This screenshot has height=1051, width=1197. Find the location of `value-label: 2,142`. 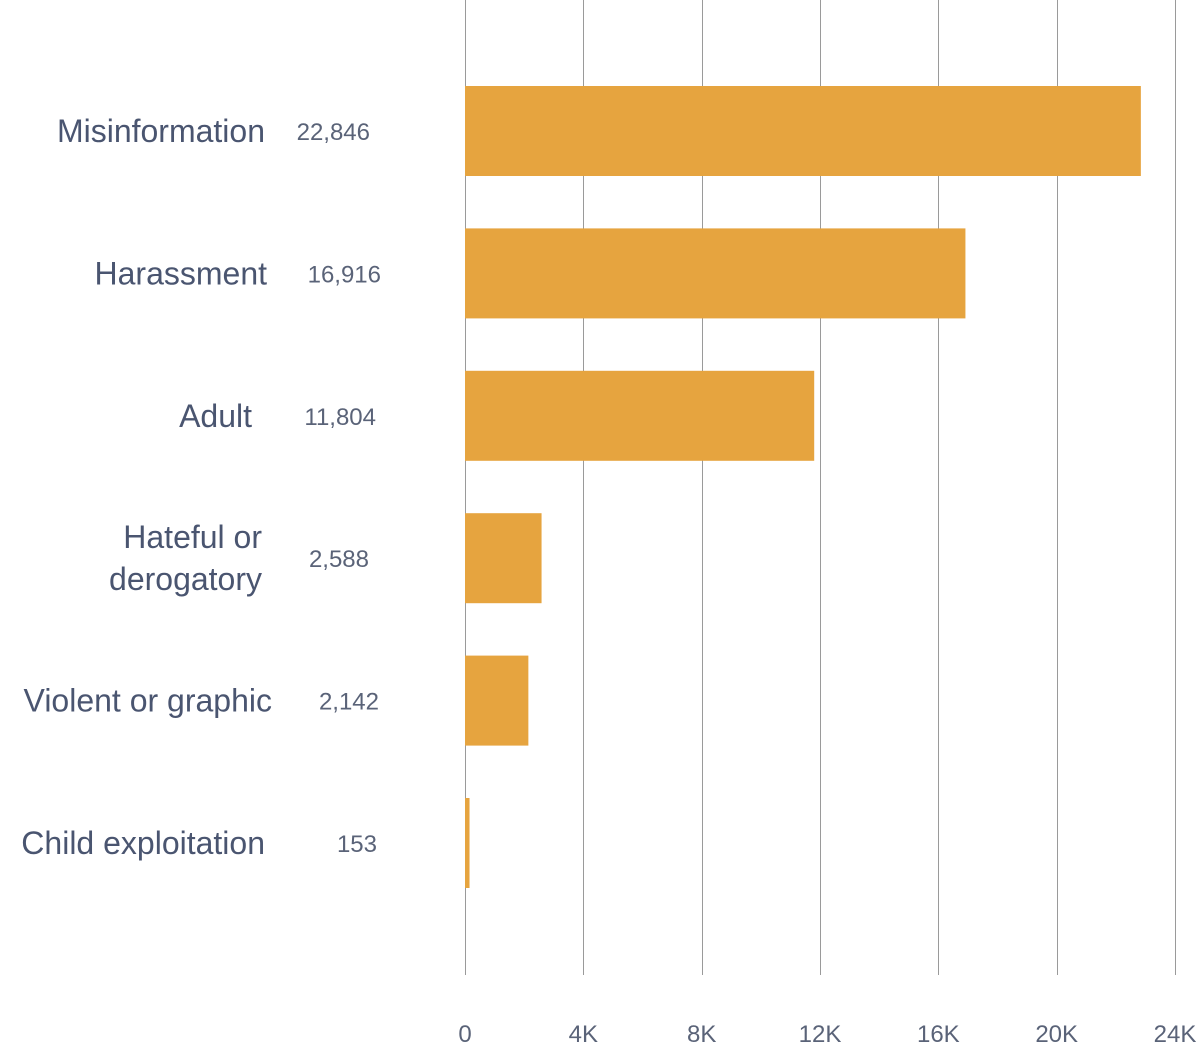

value-label: 2,142 is located at coordinates (349, 702).